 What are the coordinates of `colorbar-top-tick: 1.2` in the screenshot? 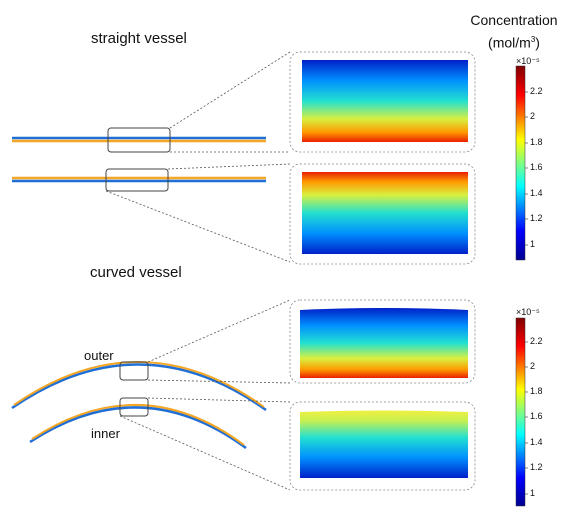 It's located at (536, 218).